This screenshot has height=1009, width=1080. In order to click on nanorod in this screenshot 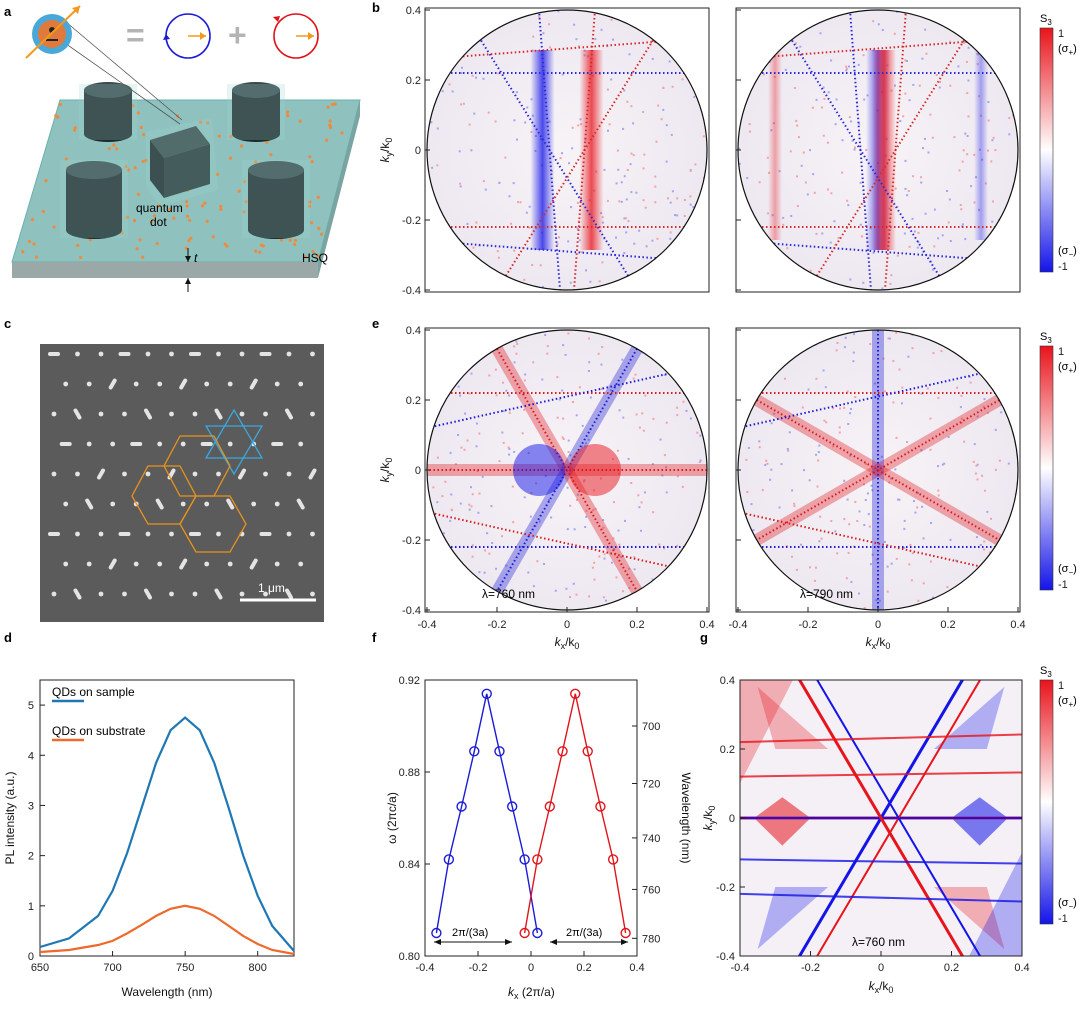, I will do `click(230, 504)`.